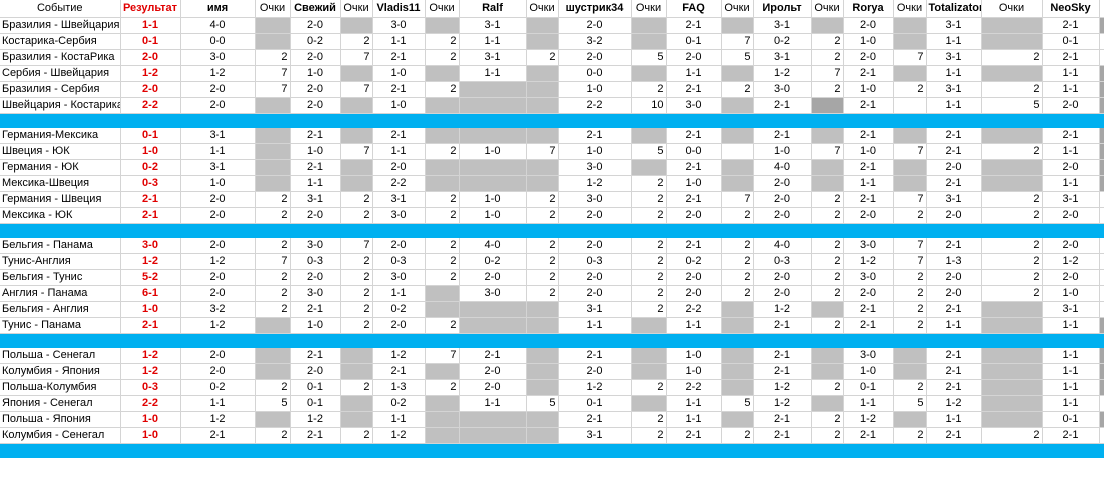 This screenshot has height=480, width=1104. Describe the element at coordinates (60, 9) in the screenshot. I see `col-event-header: Событие` at that location.